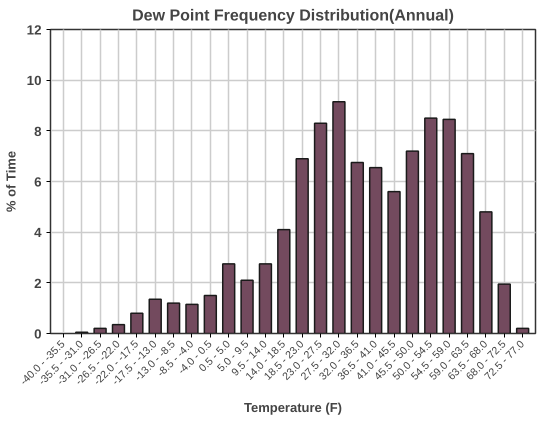  Describe the element at coordinates (38, 232) in the screenshot. I see `y-tick-label: 4` at that location.